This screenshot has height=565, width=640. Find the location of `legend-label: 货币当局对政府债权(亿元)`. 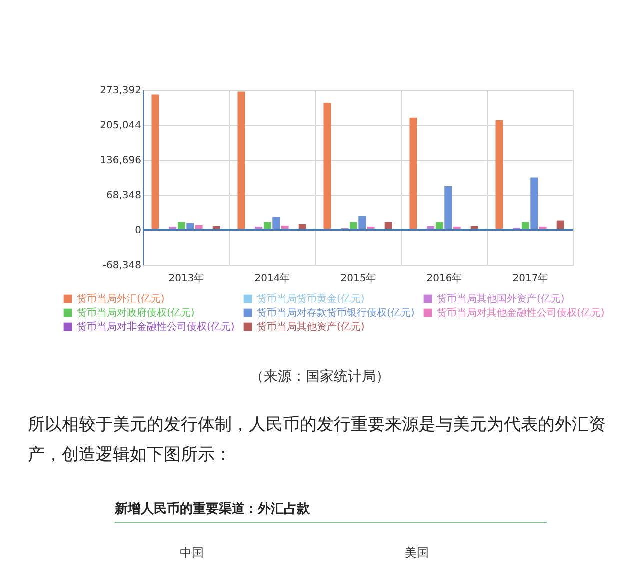

legend-label: 货币当局对政府债权(亿元) is located at coordinates (136, 313).